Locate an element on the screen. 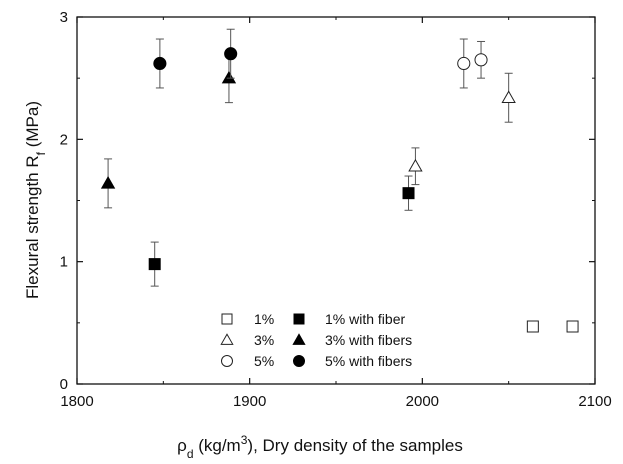 The height and width of the screenshot is (464, 623). legend-label: 3% with fibers is located at coordinates (368, 340).